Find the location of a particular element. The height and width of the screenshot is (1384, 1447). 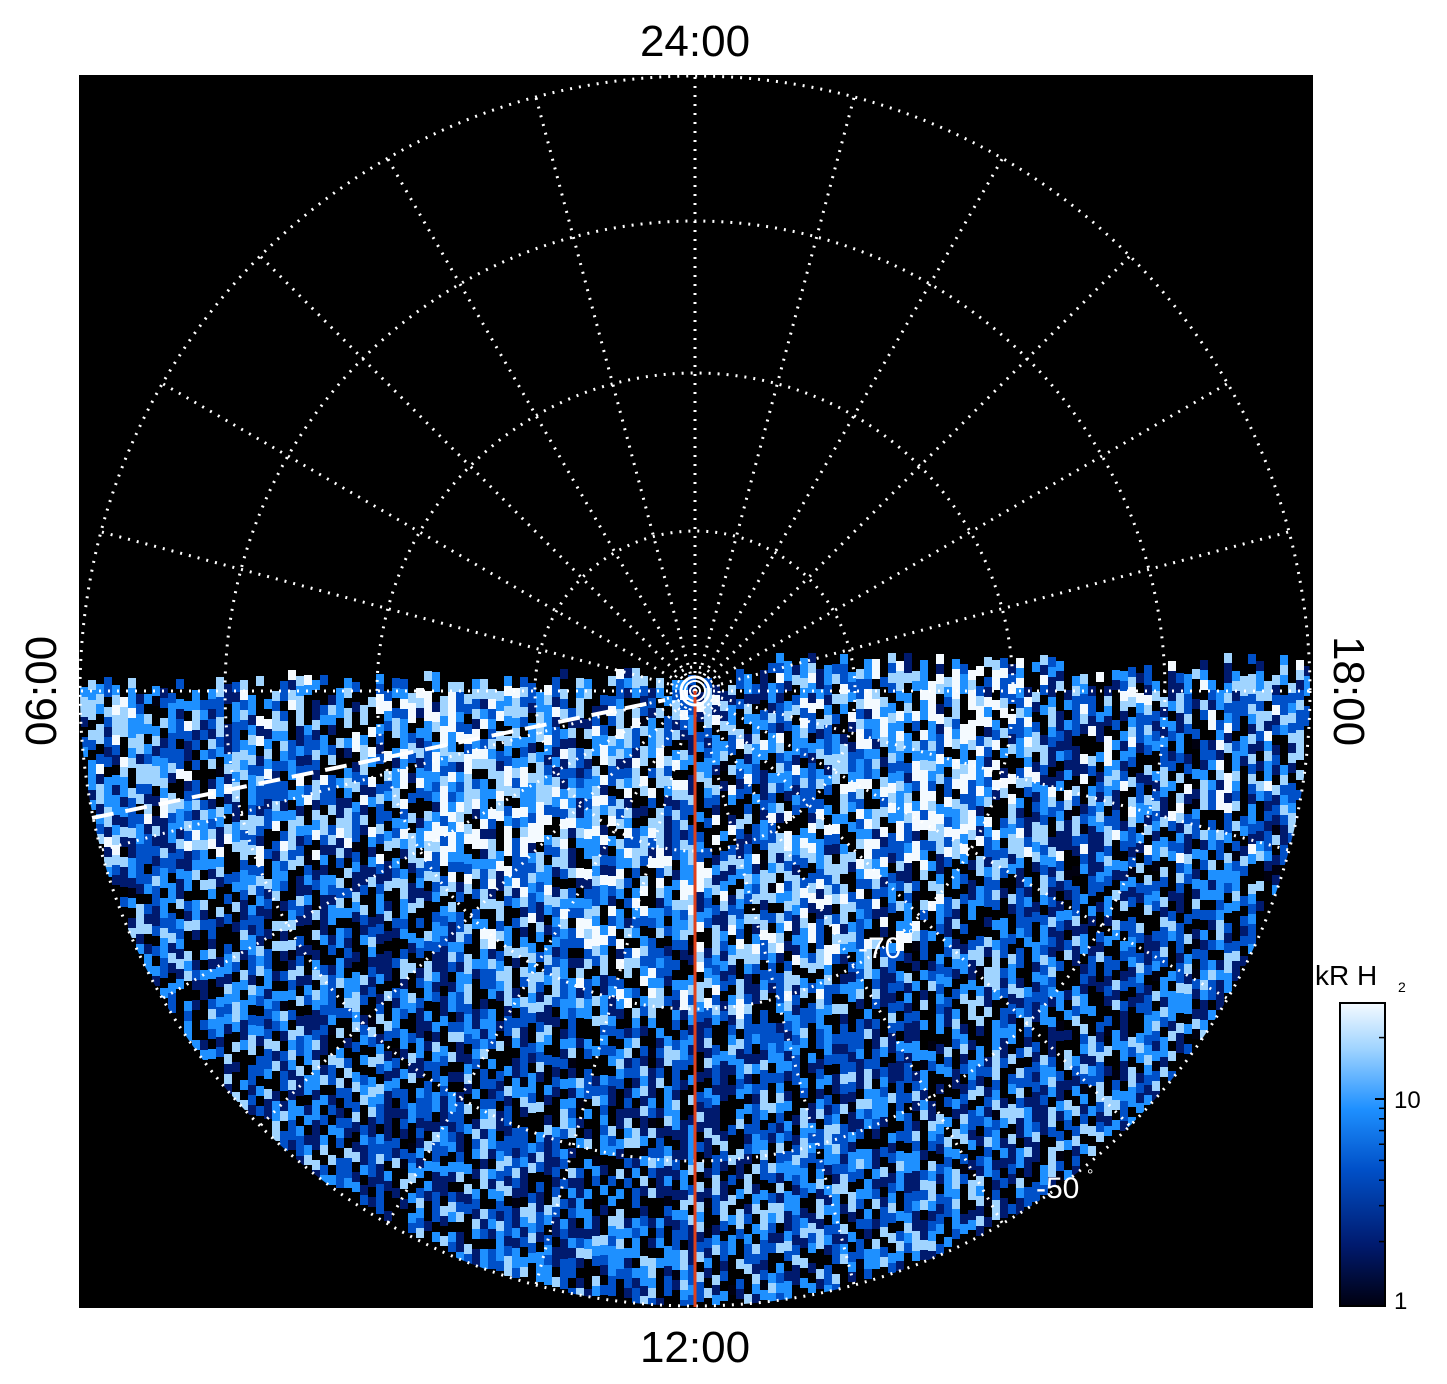

colorbar: kR H 2 10 1 is located at coordinates (1368, 1137).